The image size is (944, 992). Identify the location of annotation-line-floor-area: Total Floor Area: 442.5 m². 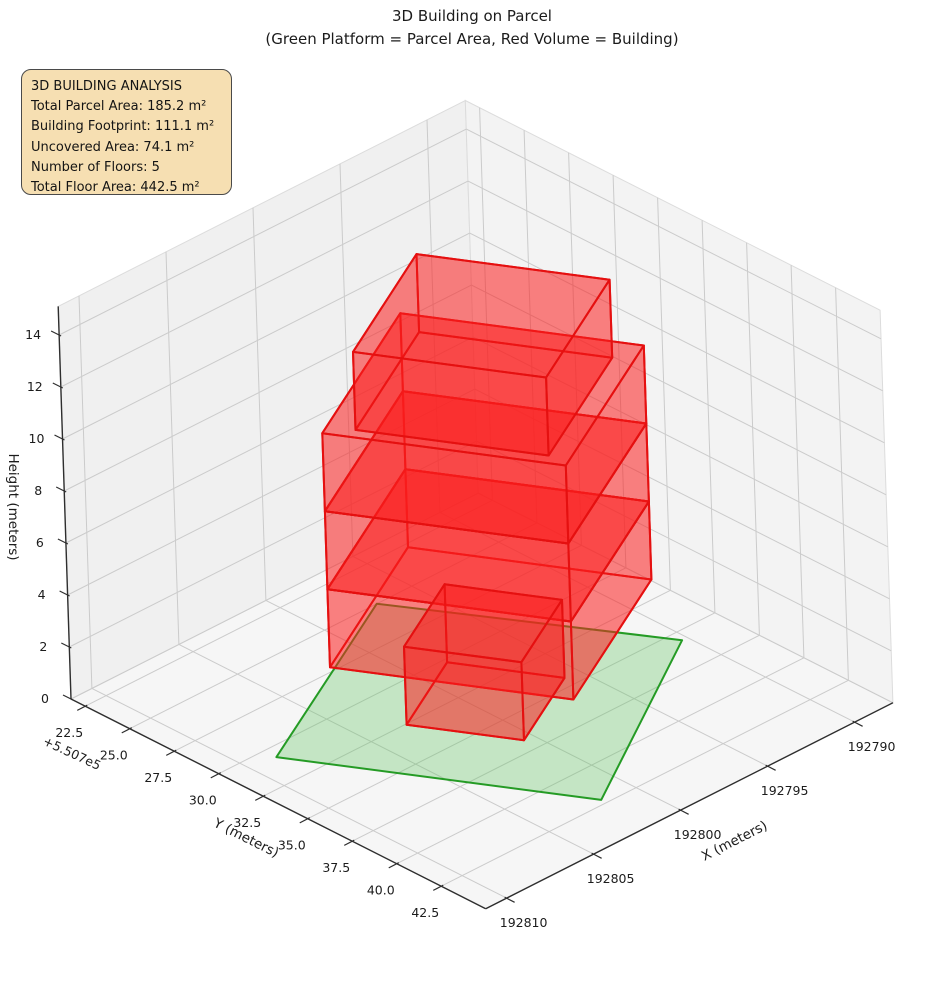
(115, 188).